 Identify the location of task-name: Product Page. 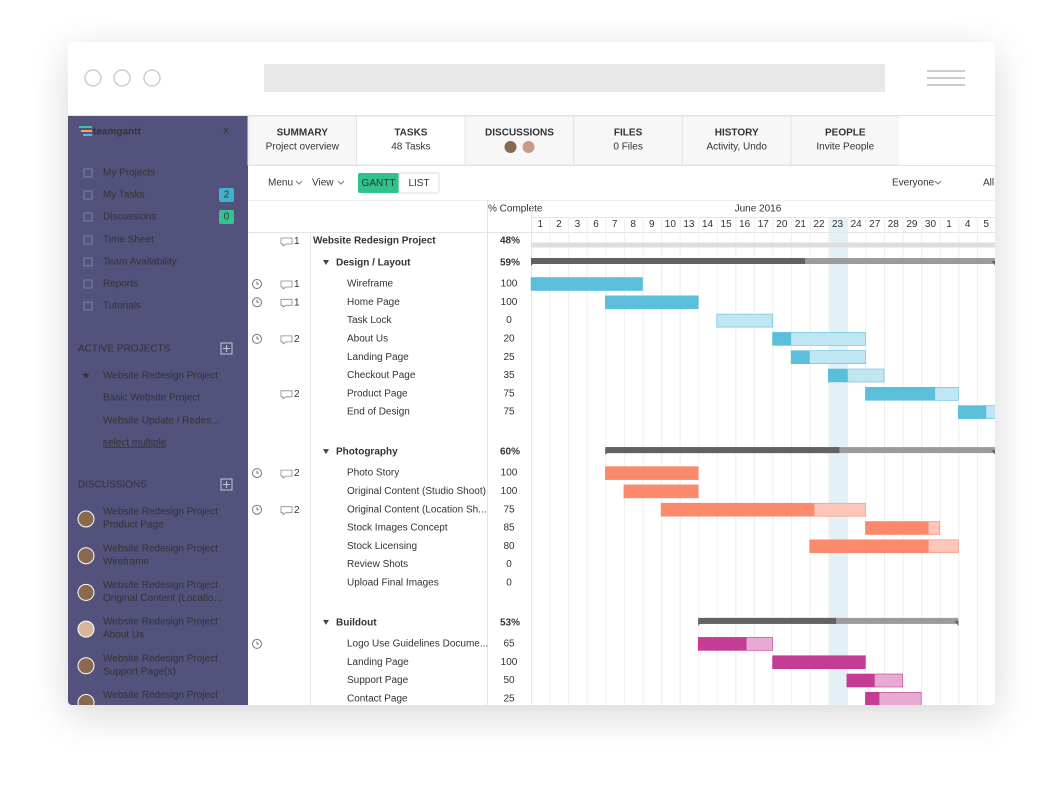
(377, 393).